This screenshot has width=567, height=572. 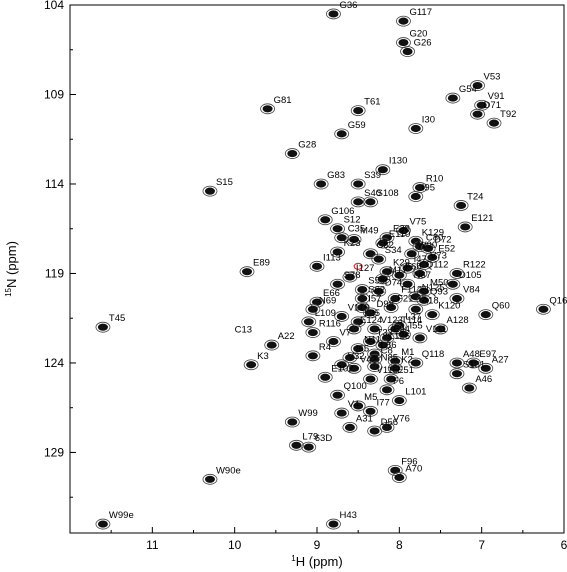 What do you see at coordinates (383, 243) in the screenshot?
I see `peak-E110` at bounding box center [383, 243].